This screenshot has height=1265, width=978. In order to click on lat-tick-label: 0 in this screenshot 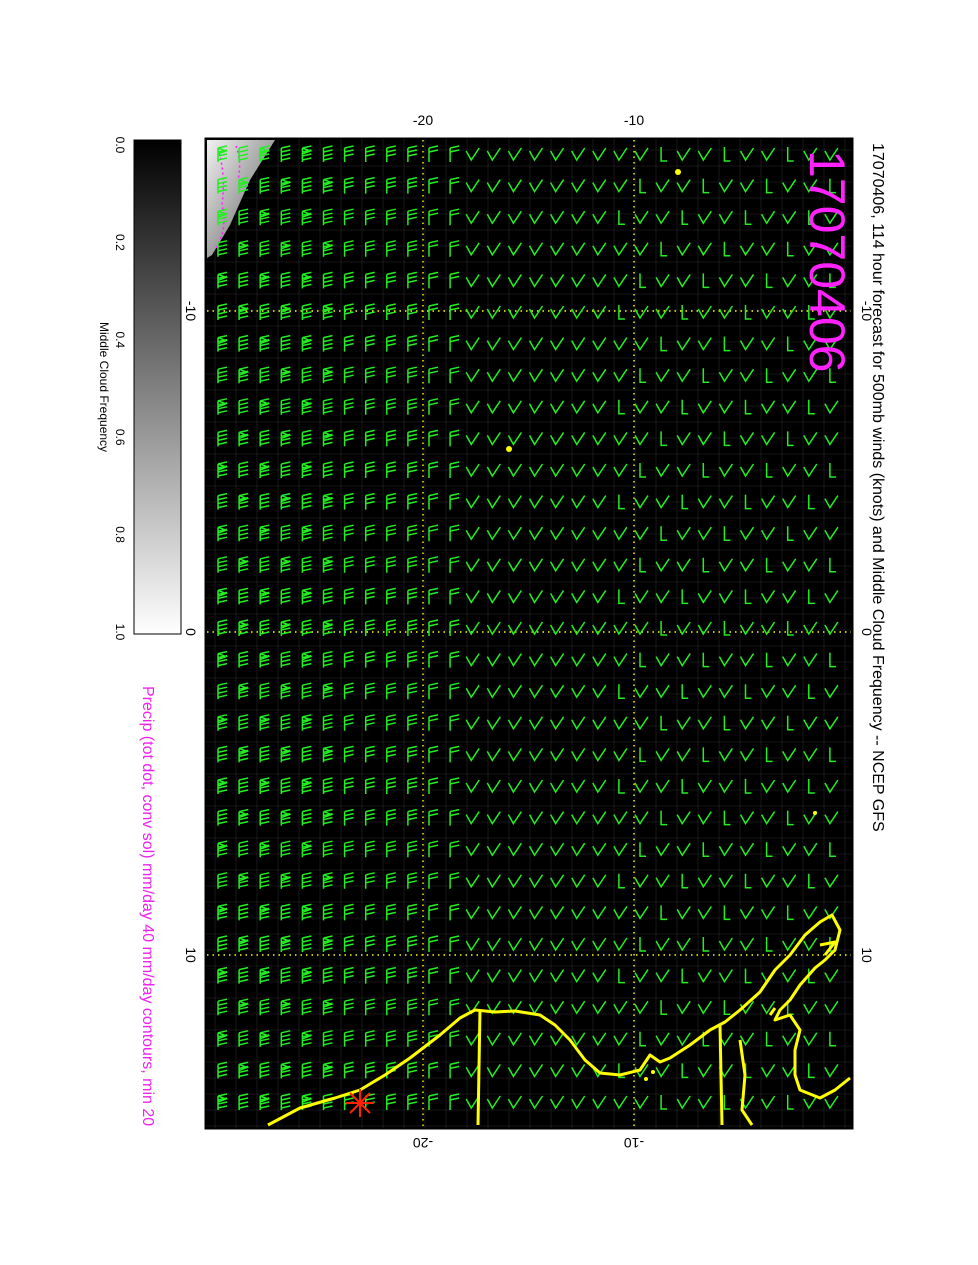, I will do `click(867, 632)`.